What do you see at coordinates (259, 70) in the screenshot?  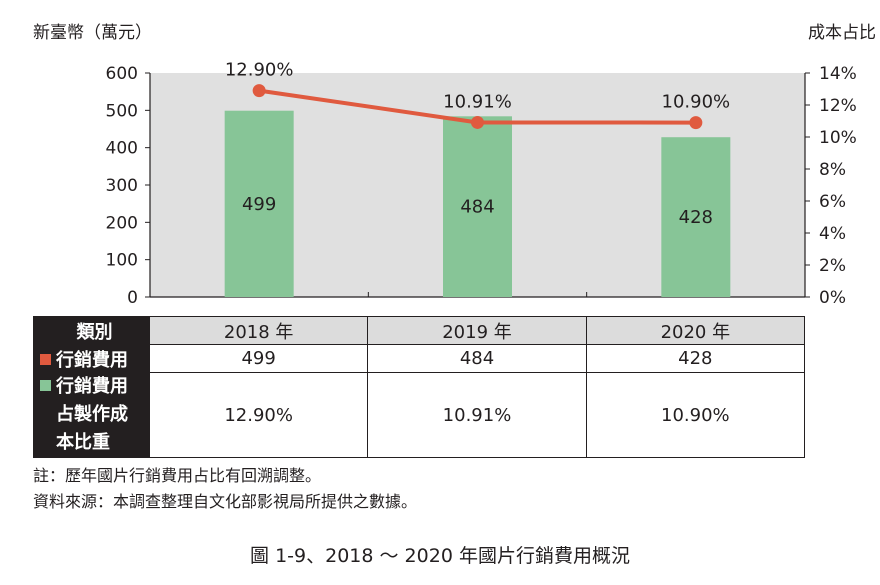 I see `line-value-label: 12.90%` at bounding box center [259, 70].